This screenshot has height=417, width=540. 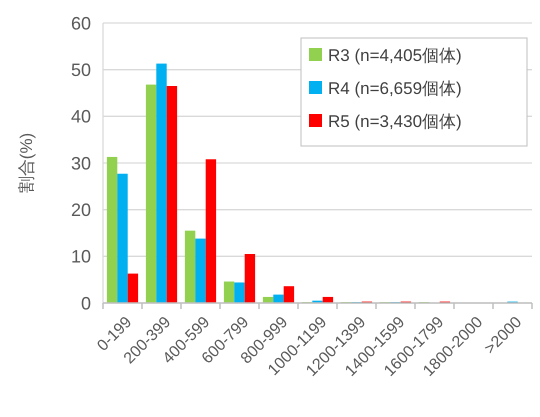 I want to click on y-tick-label: 20, so click(x=80, y=210).